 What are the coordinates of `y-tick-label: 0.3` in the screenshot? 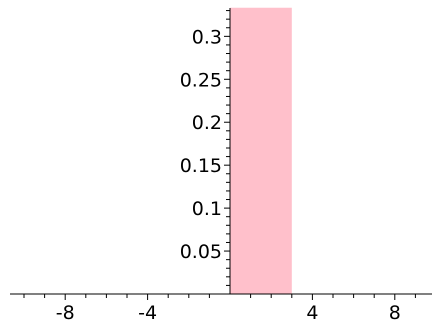 It's located at (207, 37).